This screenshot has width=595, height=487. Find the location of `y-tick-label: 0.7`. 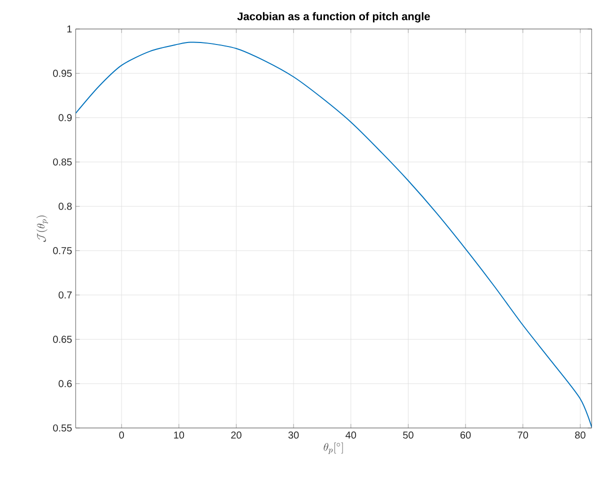

y-tick-label: 0.7 is located at coordinates (65, 295).